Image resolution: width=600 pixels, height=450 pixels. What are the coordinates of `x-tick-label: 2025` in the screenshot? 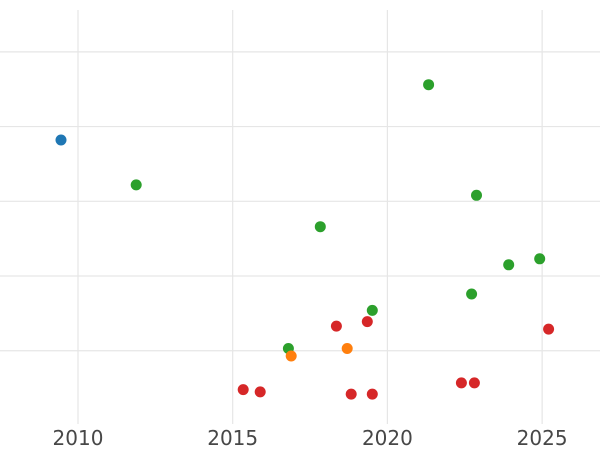 It's located at (542, 438).